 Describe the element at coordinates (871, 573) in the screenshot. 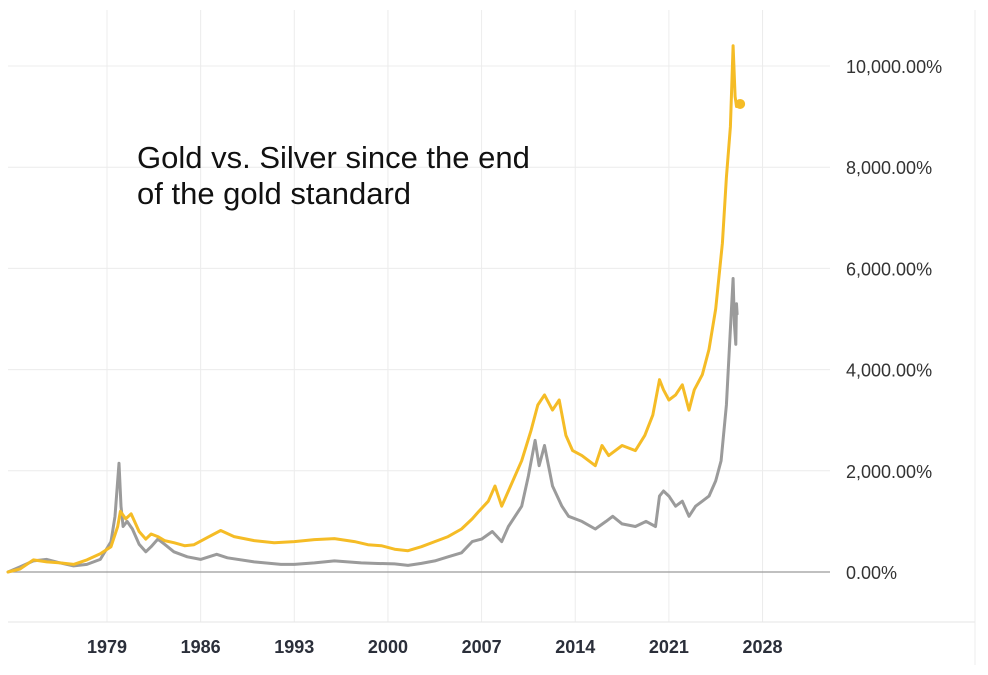

I see `y-tick-label: 0.00%` at that location.